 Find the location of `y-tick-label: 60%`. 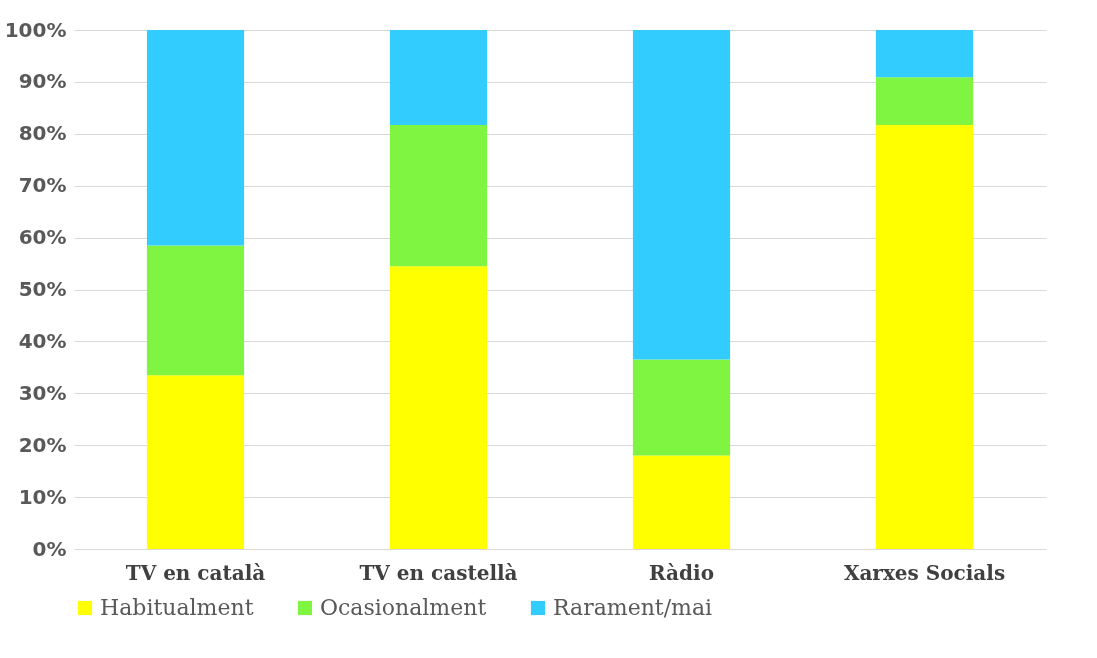

y-tick-label: 60% is located at coordinates (42, 237).